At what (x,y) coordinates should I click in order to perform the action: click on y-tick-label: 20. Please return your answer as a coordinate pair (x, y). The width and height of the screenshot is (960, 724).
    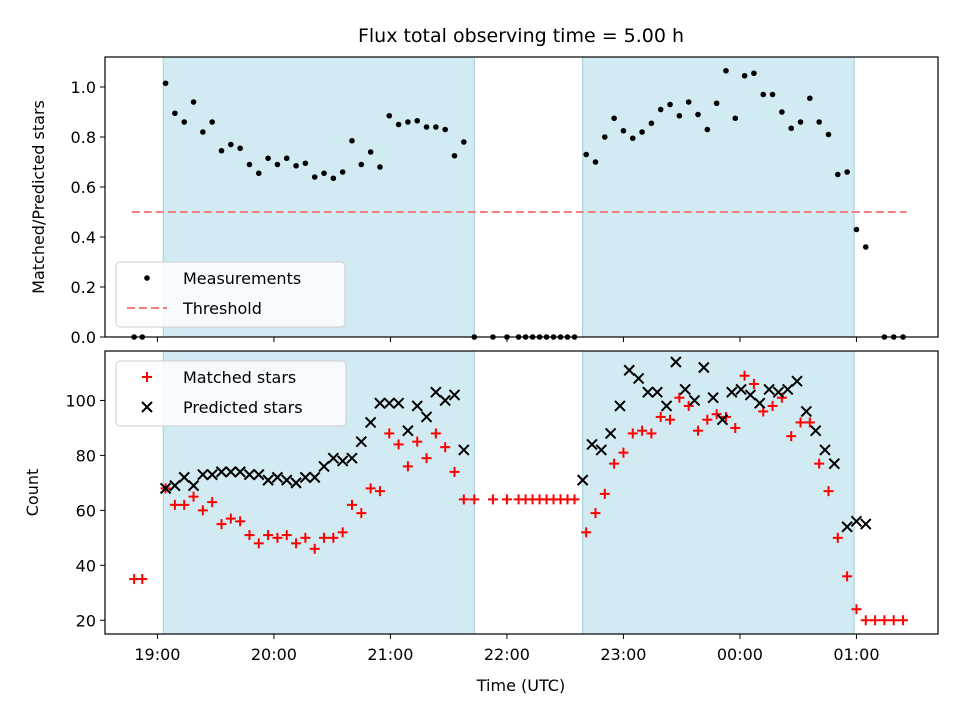
    Looking at the image, I should click on (86, 620).